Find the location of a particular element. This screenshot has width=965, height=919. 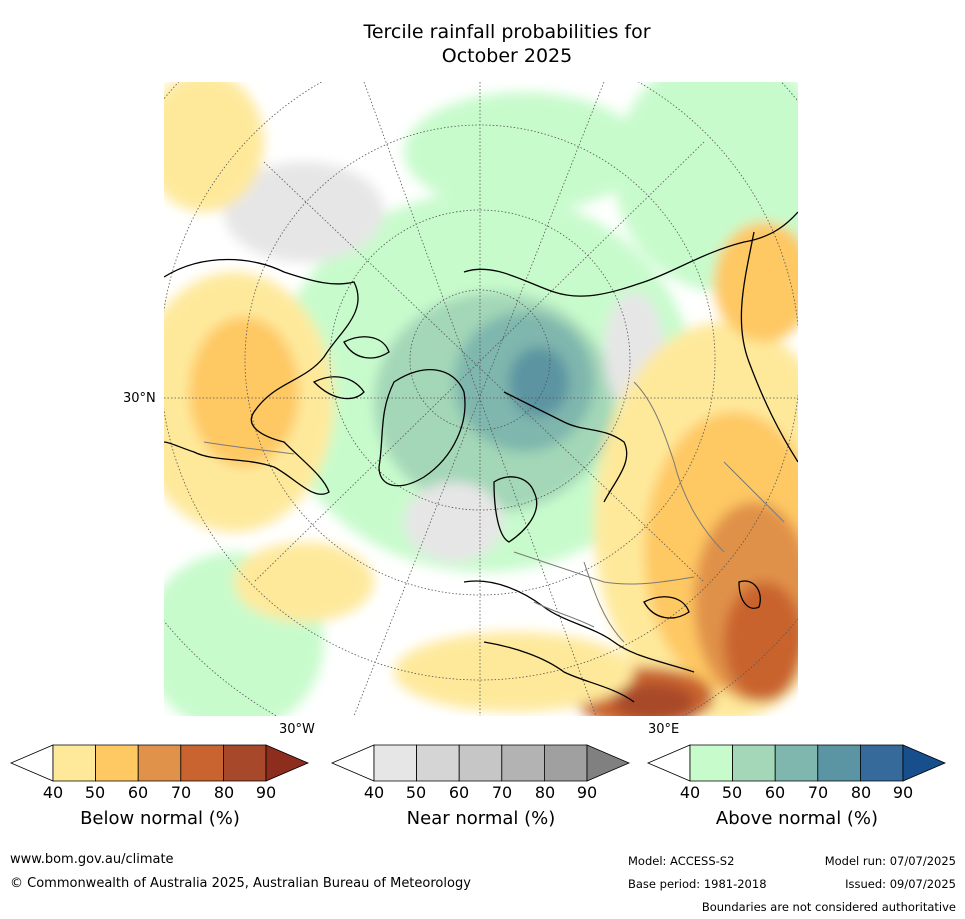

model-run-text: Model run: 07/07/2025 is located at coordinates (890, 861).